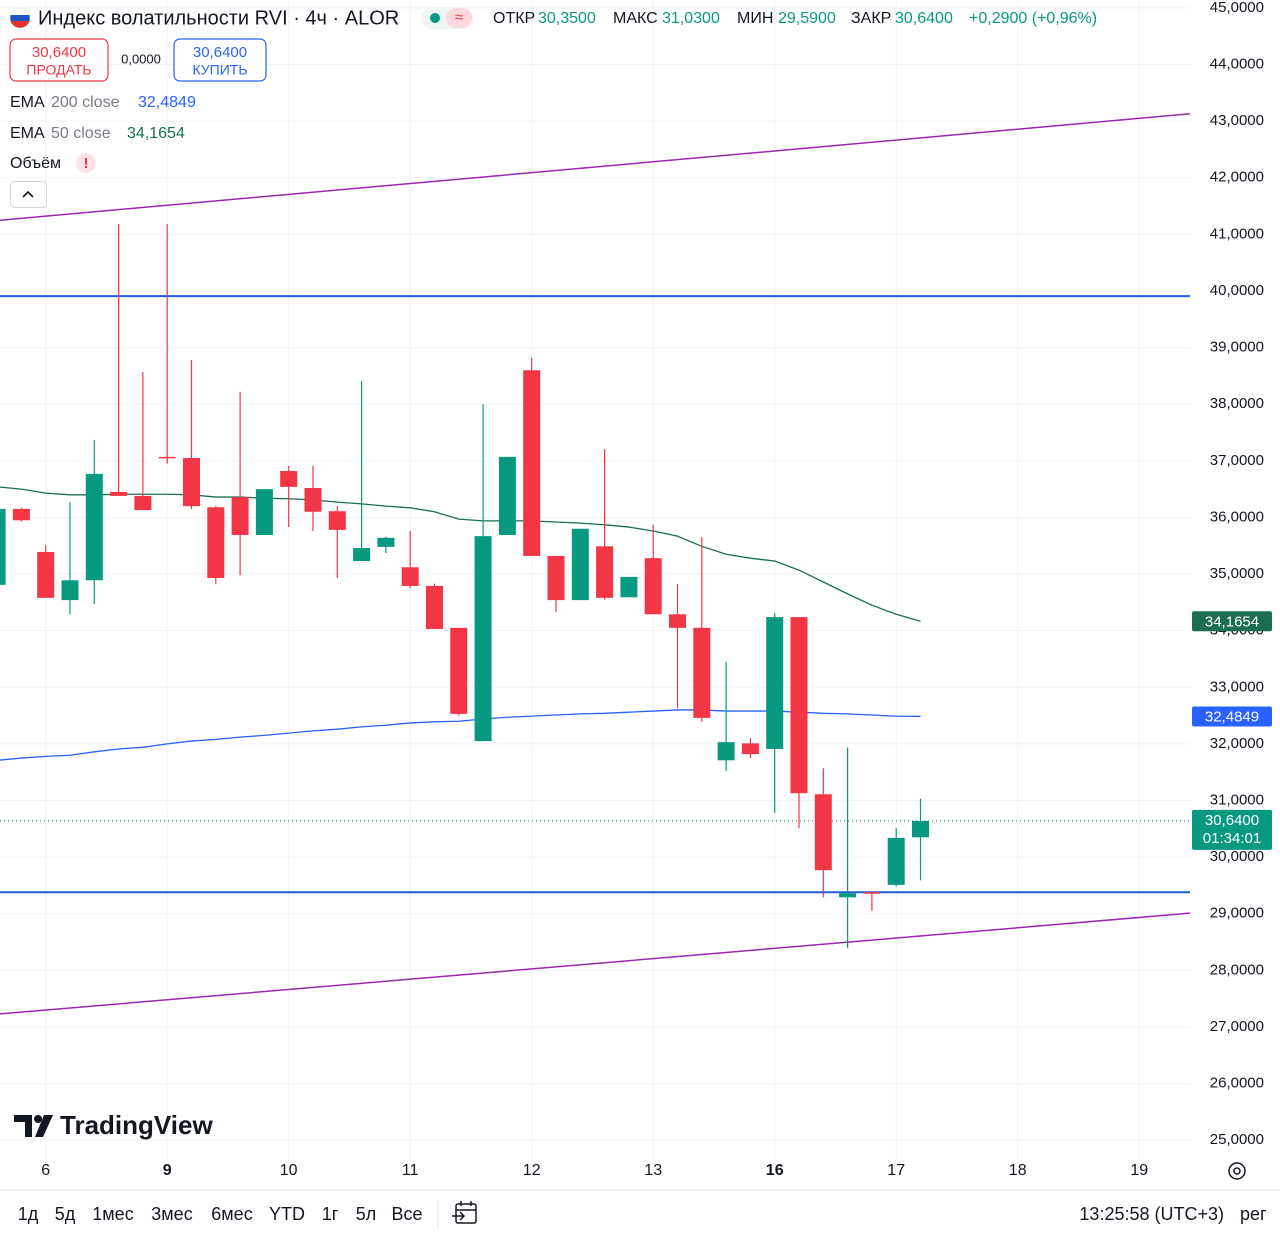 The height and width of the screenshot is (1233, 1280). What do you see at coordinates (219, 70) in the screenshot?
I see `buy-label: КУПИТЬ` at bounding box center [219, 70].